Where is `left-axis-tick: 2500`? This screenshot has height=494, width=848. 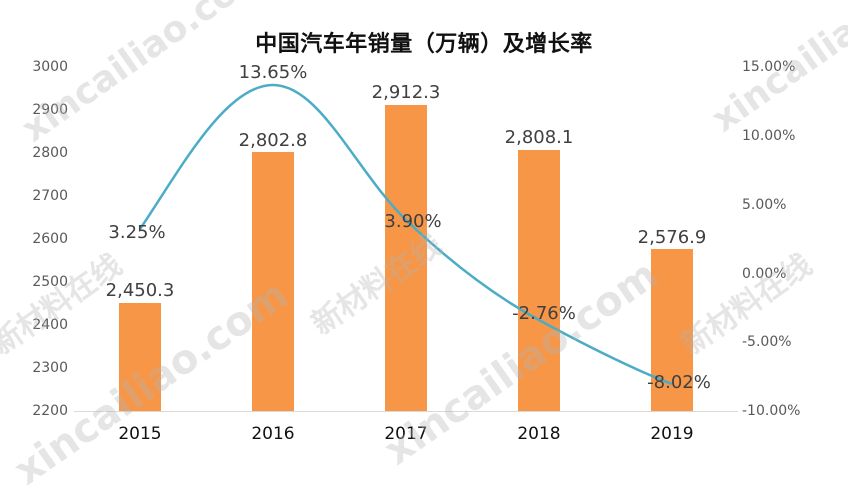
left-axis-tick: 2500 is located at coordinates (50, 282).